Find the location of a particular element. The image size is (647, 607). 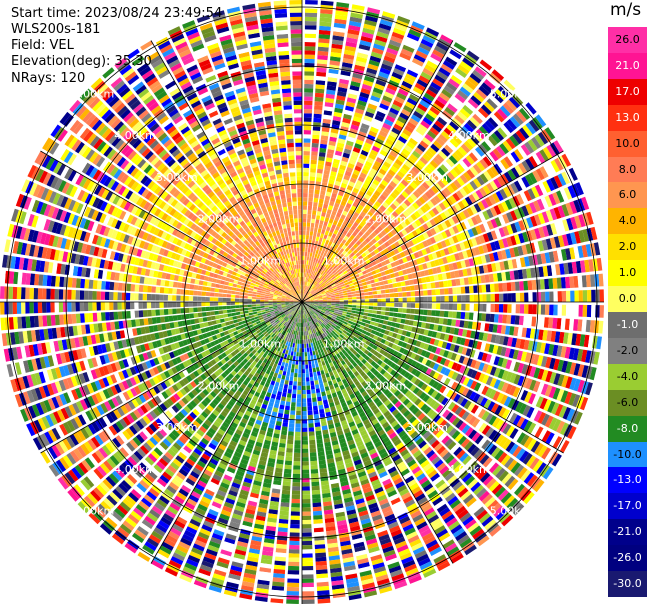

colorbar-tick-label: -21.0 is located at coordinates (627, 532).